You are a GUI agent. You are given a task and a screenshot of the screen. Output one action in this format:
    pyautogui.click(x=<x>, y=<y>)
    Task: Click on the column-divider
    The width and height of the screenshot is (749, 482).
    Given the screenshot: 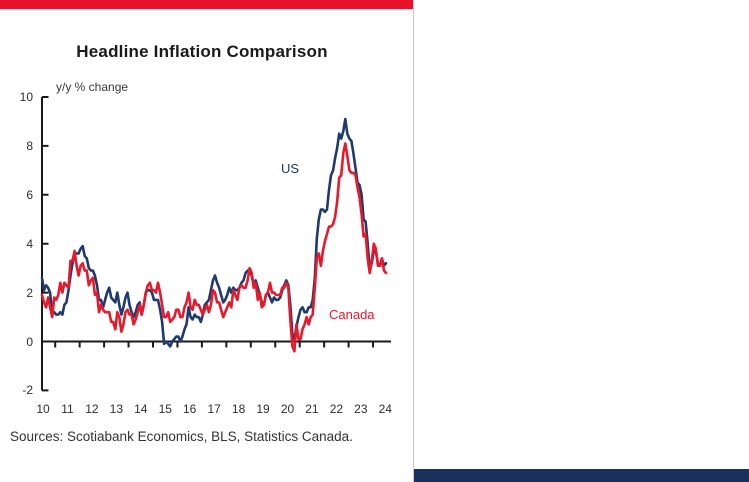 What is the action you would take?
    pyautogui.click(x=413, y=241)
    